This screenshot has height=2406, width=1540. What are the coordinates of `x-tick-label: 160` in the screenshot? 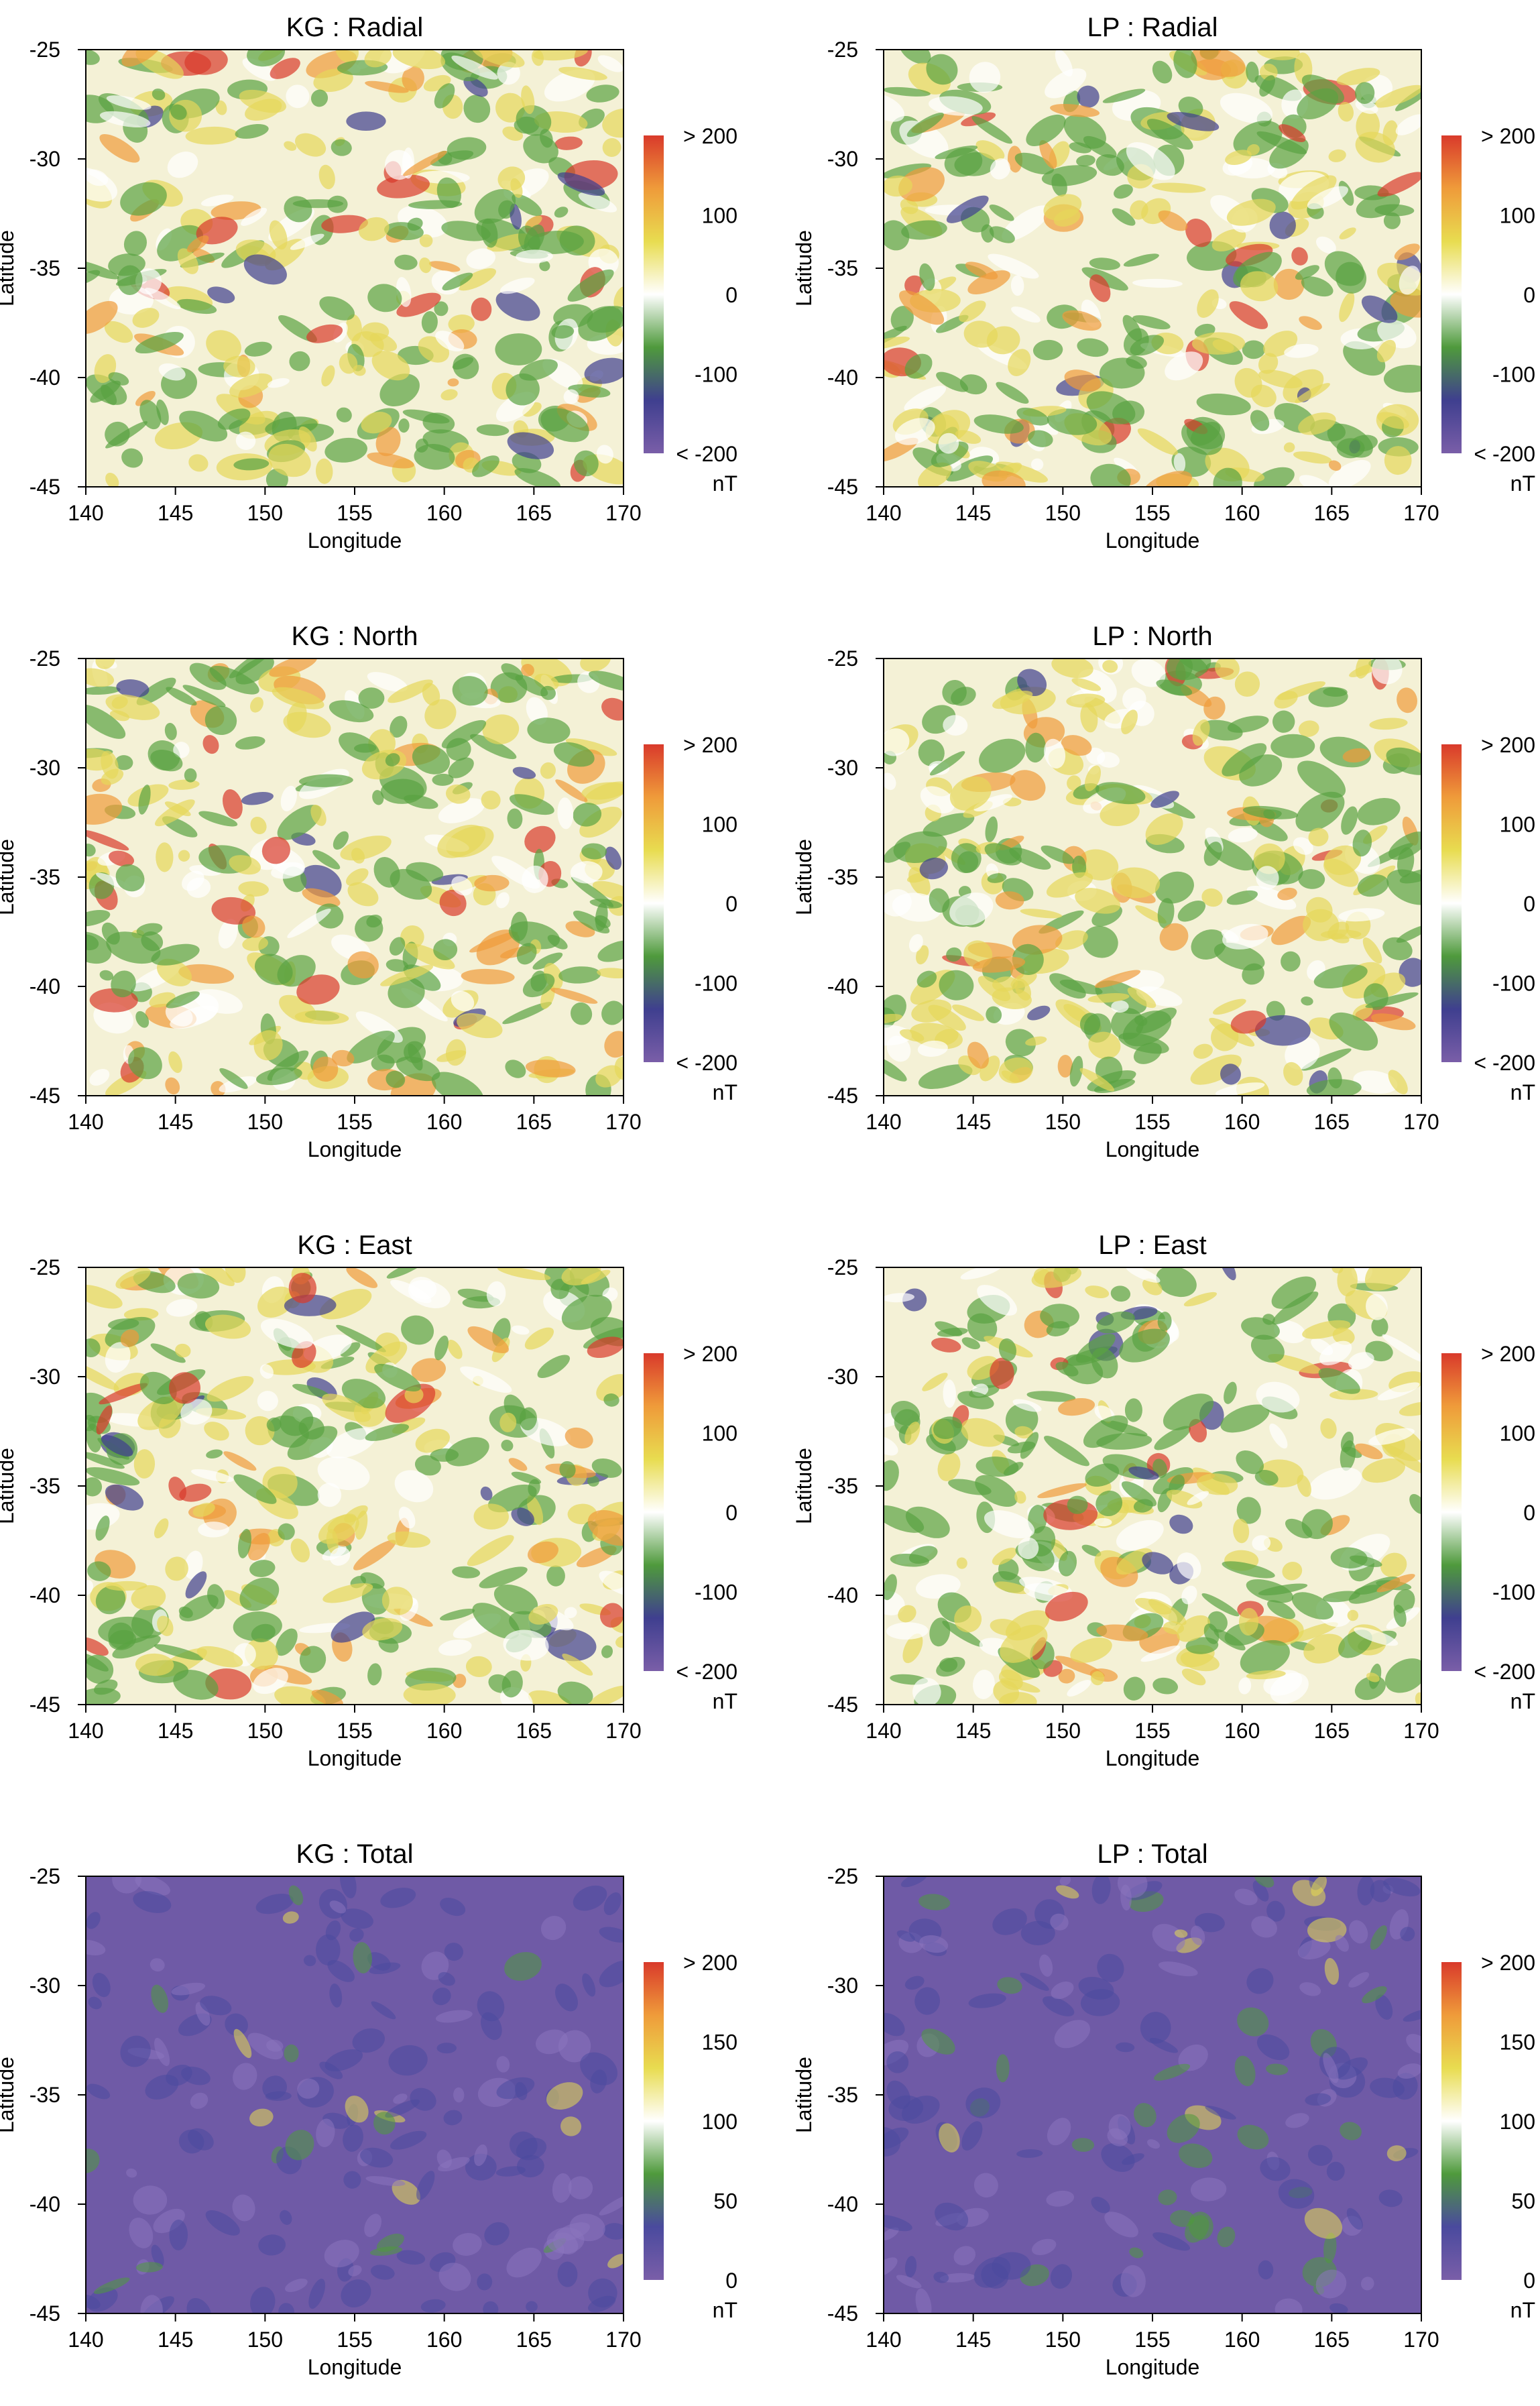 It's located at (1242, 2340).